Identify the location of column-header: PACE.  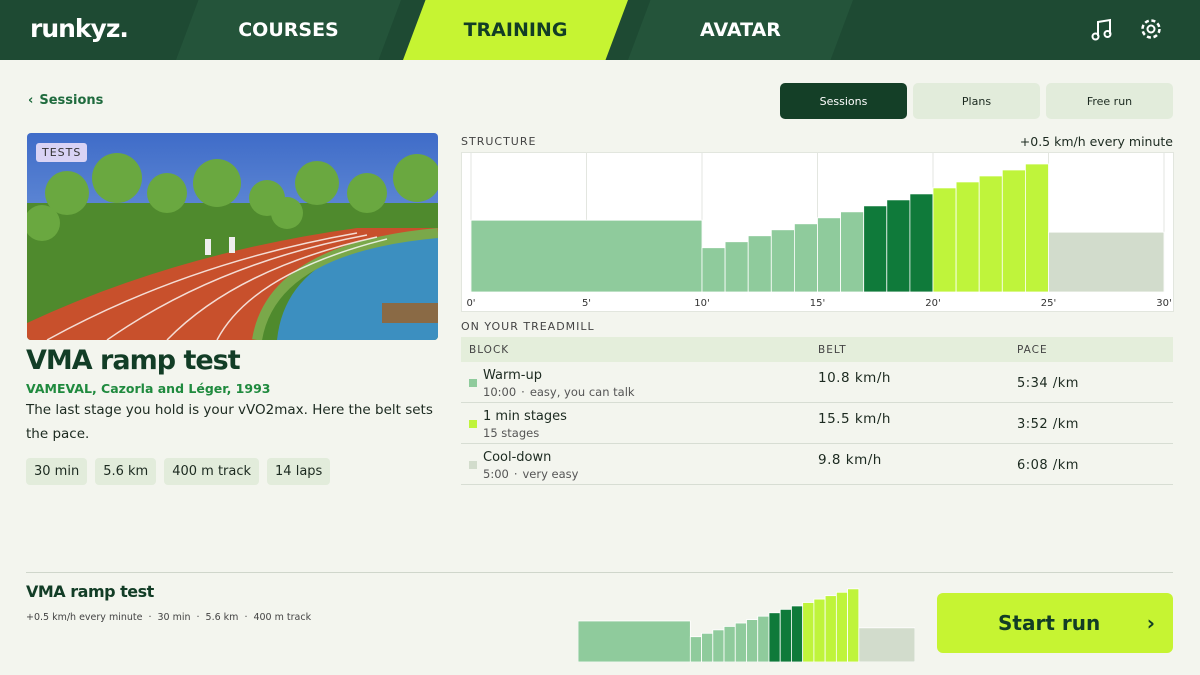
(1032, 350).